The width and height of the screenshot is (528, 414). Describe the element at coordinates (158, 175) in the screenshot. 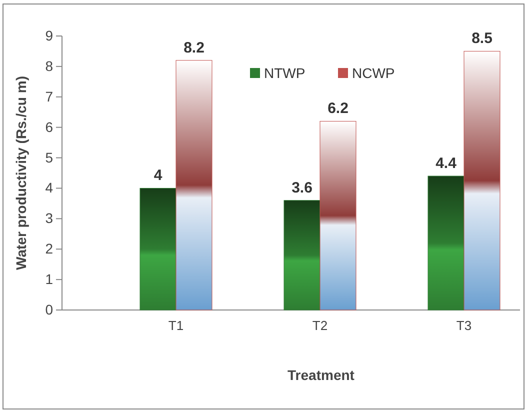

I see `data-label: 4` at that location.